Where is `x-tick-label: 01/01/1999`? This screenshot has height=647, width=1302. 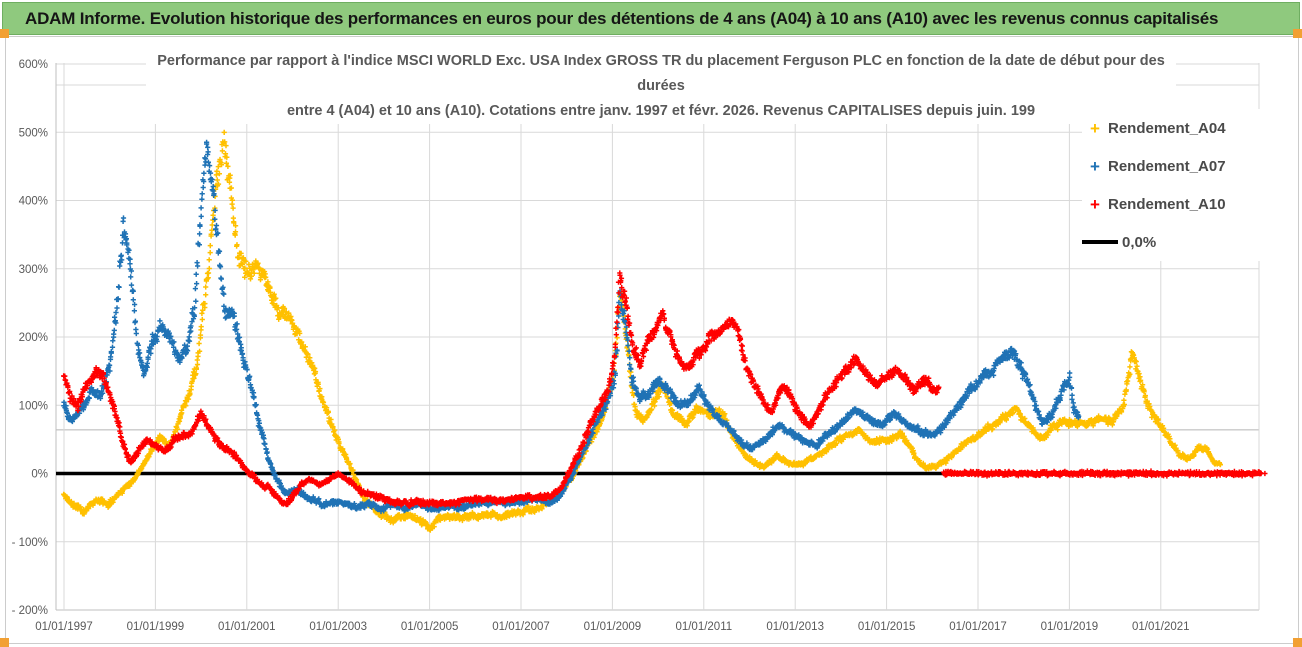 x-tick-label: 01/01/1999 is located at coordinates (156, 627).